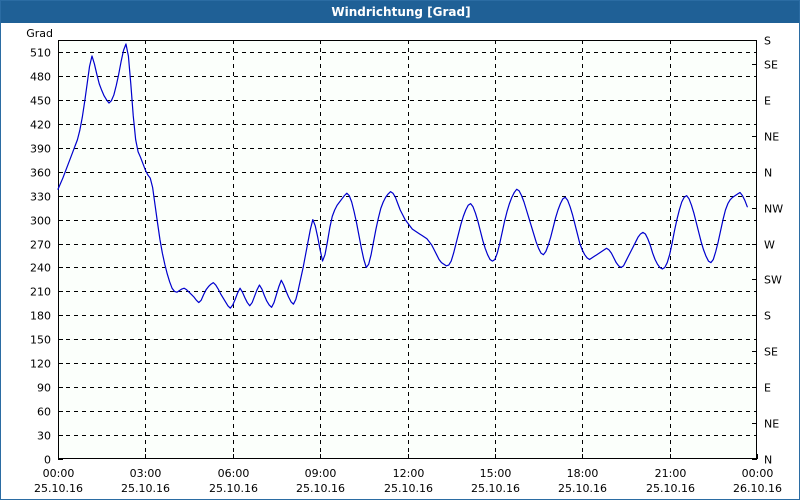 This screenshot has height=500, width=800. What do you see at coordinates (321, 473) in the screenshot?
I see `x-tick-label: 09:00` at bounding box center [321, 473].